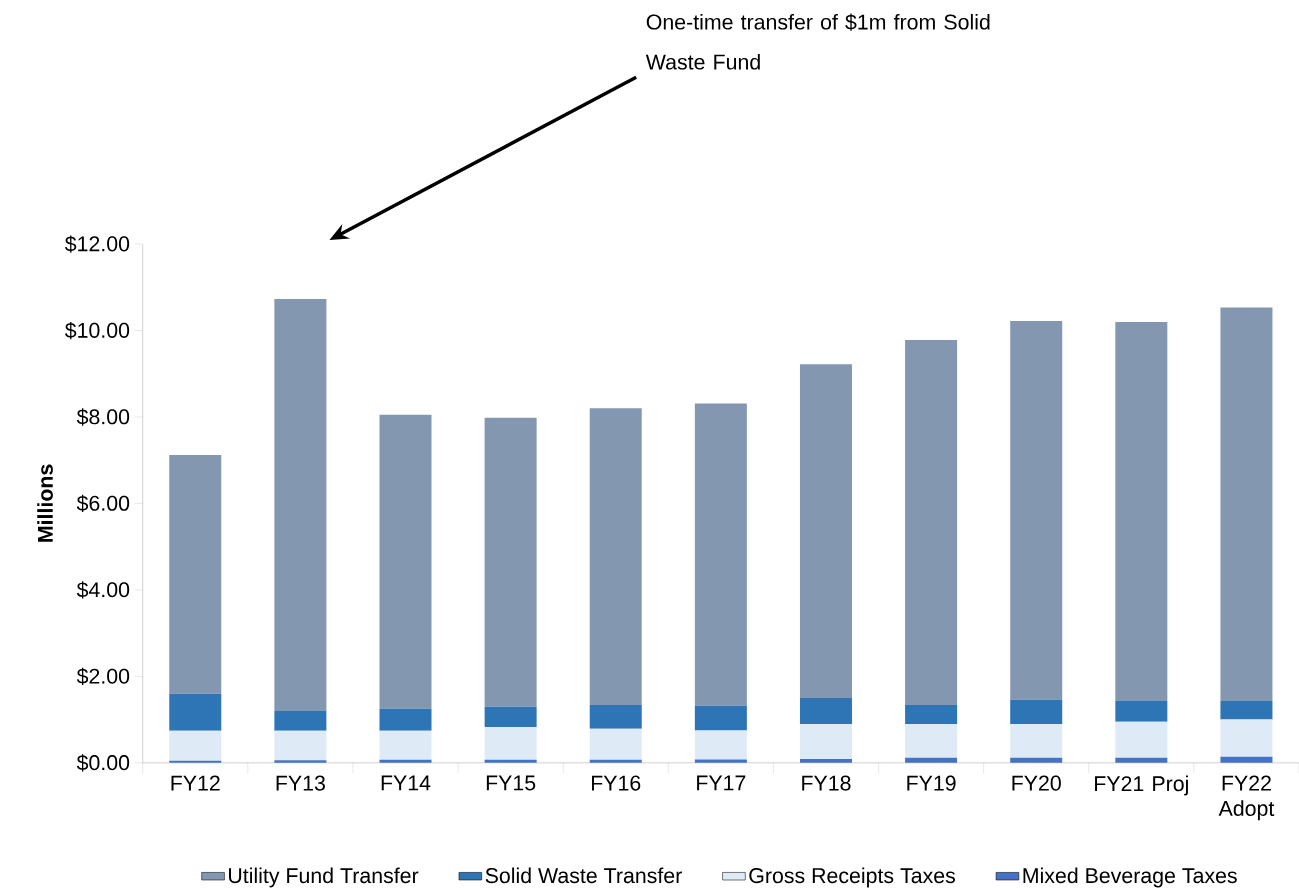 This screenshot has width=1299, height=888. I want to click on y-tick-label: $4.00, so click(103, 590).